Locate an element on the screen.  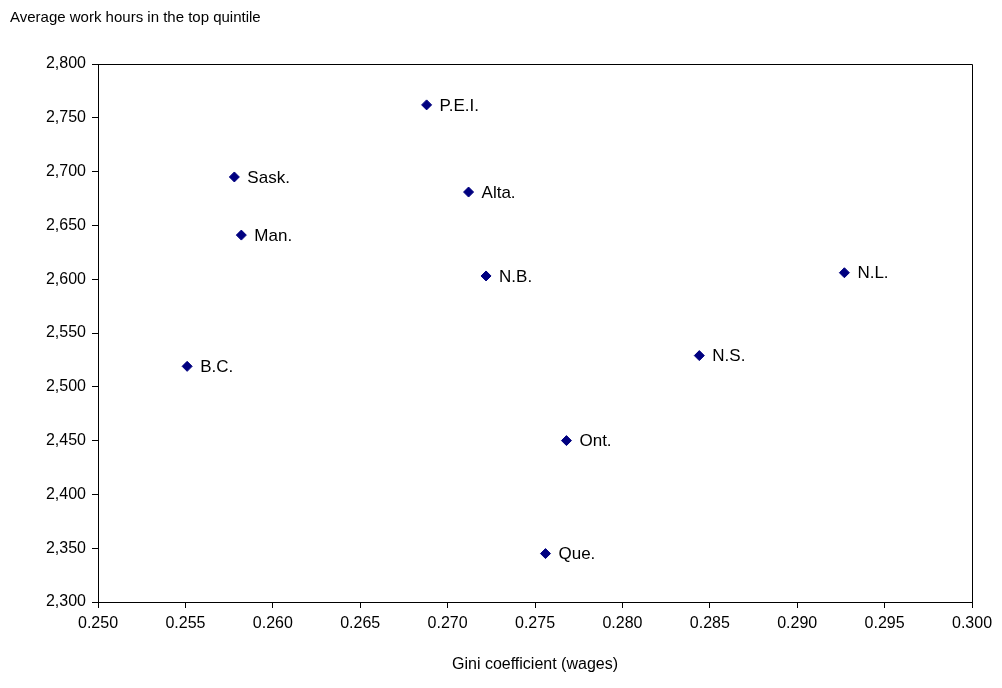
x-tick-label: 0.265 is located at coordinates (360, 623).